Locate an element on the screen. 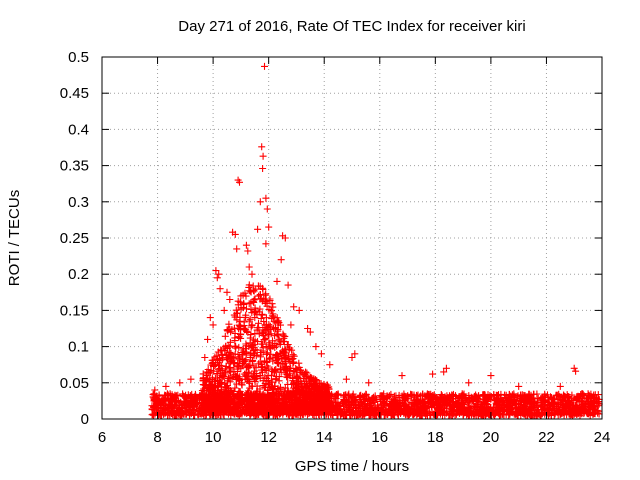 The width and height of the screenshot is (640, 480). y-tick-label: 0 is located at coordinates (85, 419).